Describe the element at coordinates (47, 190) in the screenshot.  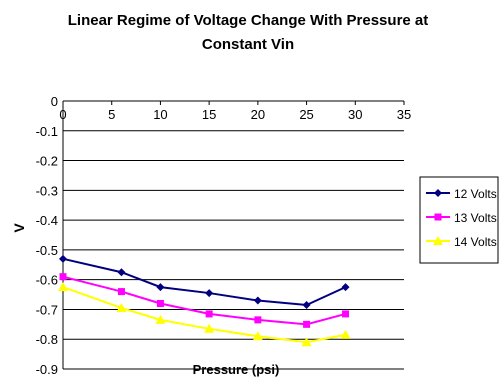
I see `y-tick-label: -0.3` at that location.